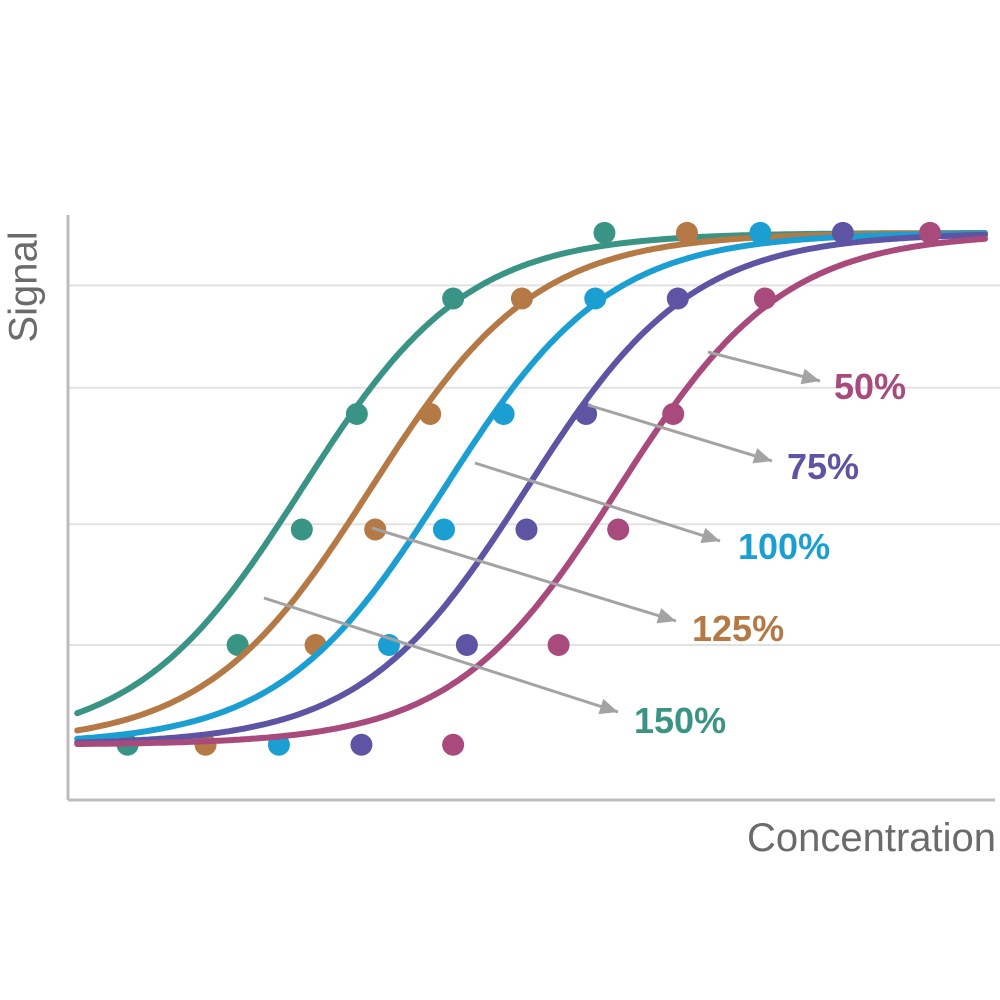  I want to click on series-label-150: 150%, so click(680, 720).